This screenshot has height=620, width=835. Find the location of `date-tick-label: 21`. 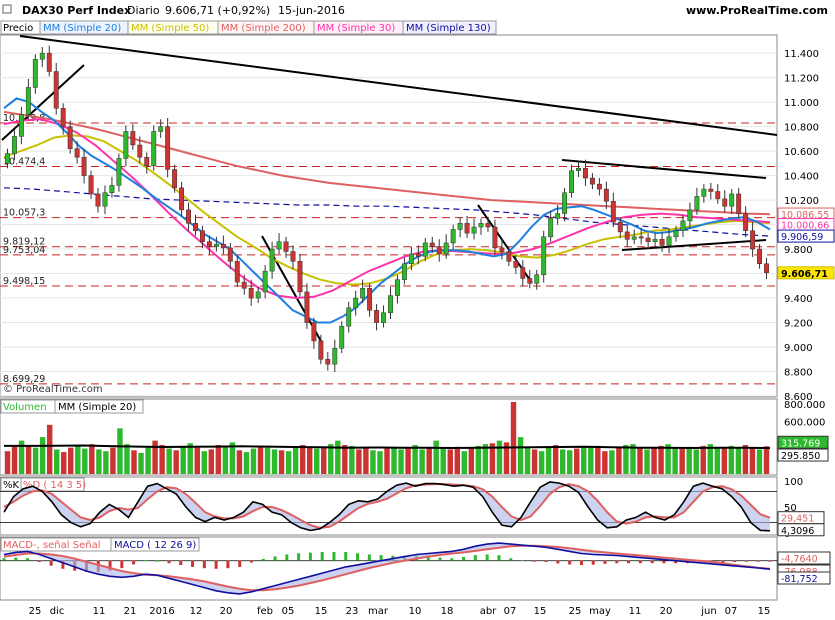

date-tick-label: 21 is located at coordinates (130, 611).